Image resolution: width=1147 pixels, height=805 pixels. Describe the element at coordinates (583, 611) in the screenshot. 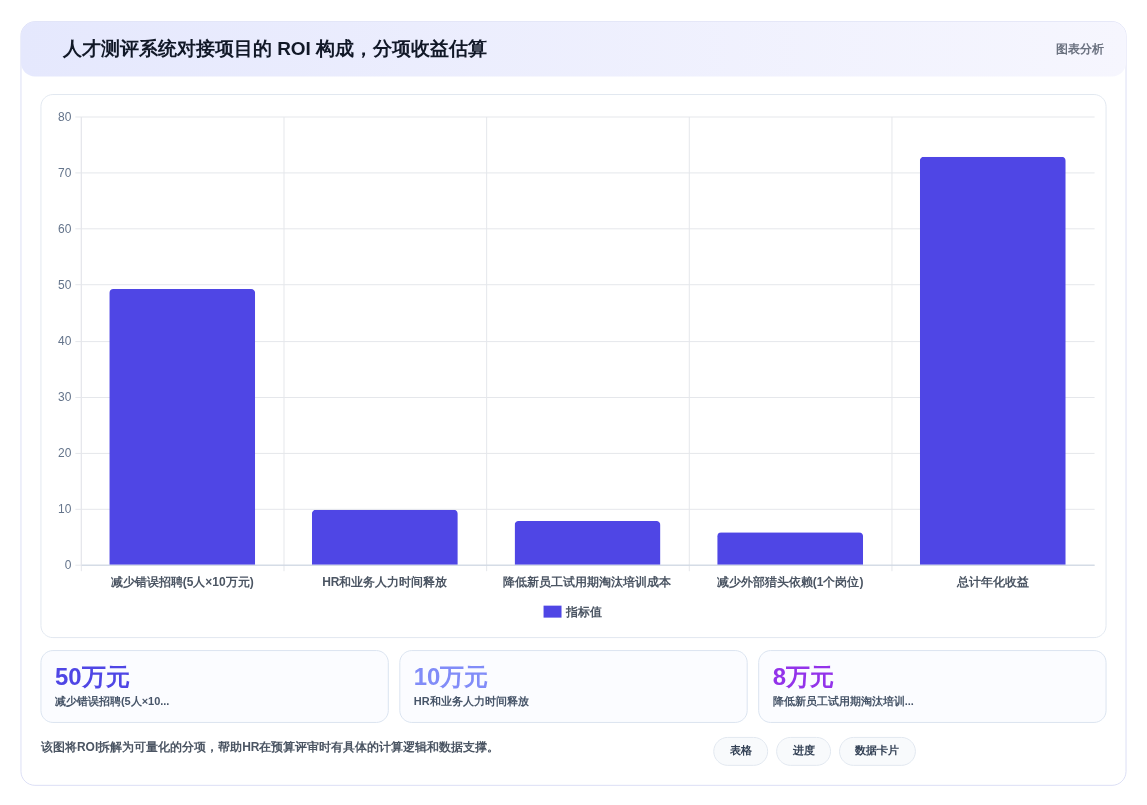

I see `legend-label: 指标值` at that location.